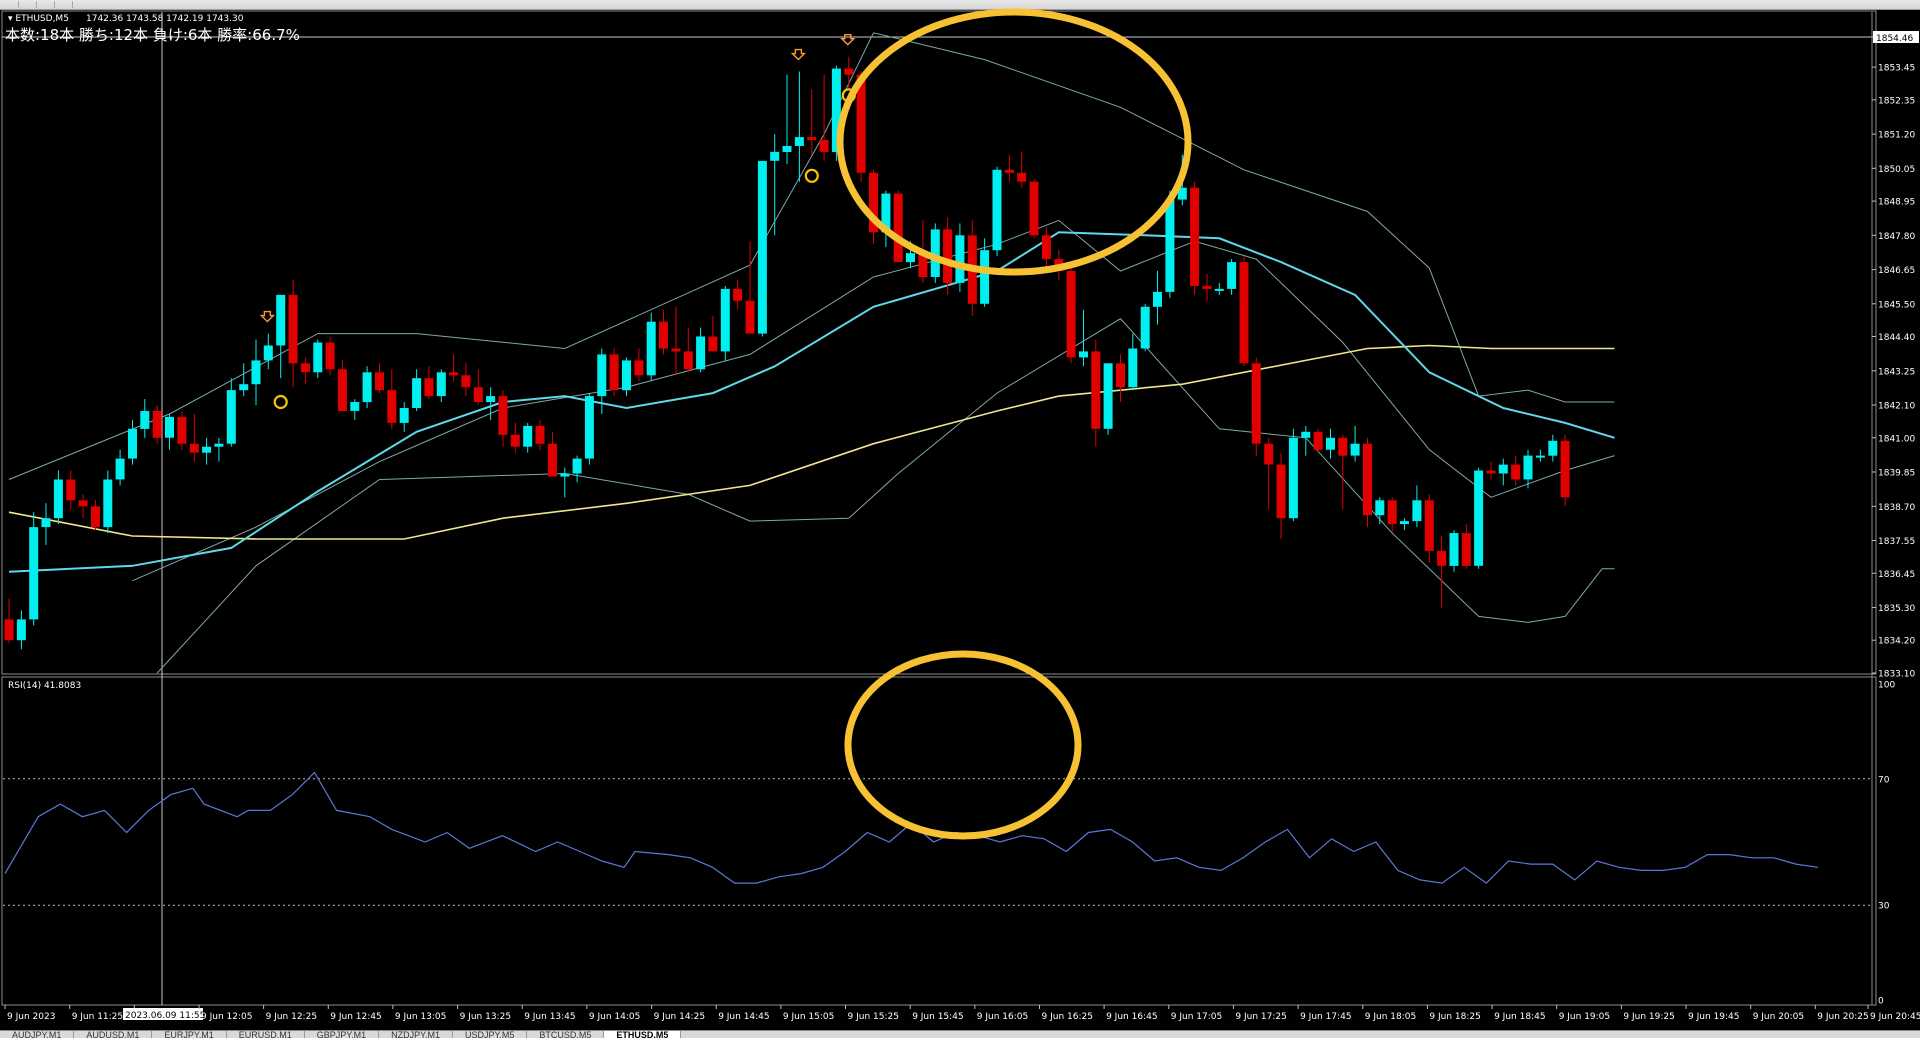 This screenshot has height=1038, width=1920. Describe the element at coordinates (1896, 237) in the screenshot. I see `price-tick-label: 1847.80` at that location.